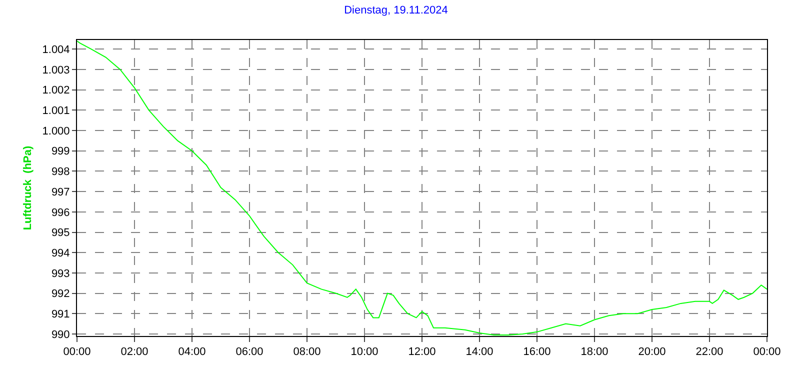 The width and height of the screenshot is (792, 387). I want to click on x-tick-label: 06:00, so click(250, 352).